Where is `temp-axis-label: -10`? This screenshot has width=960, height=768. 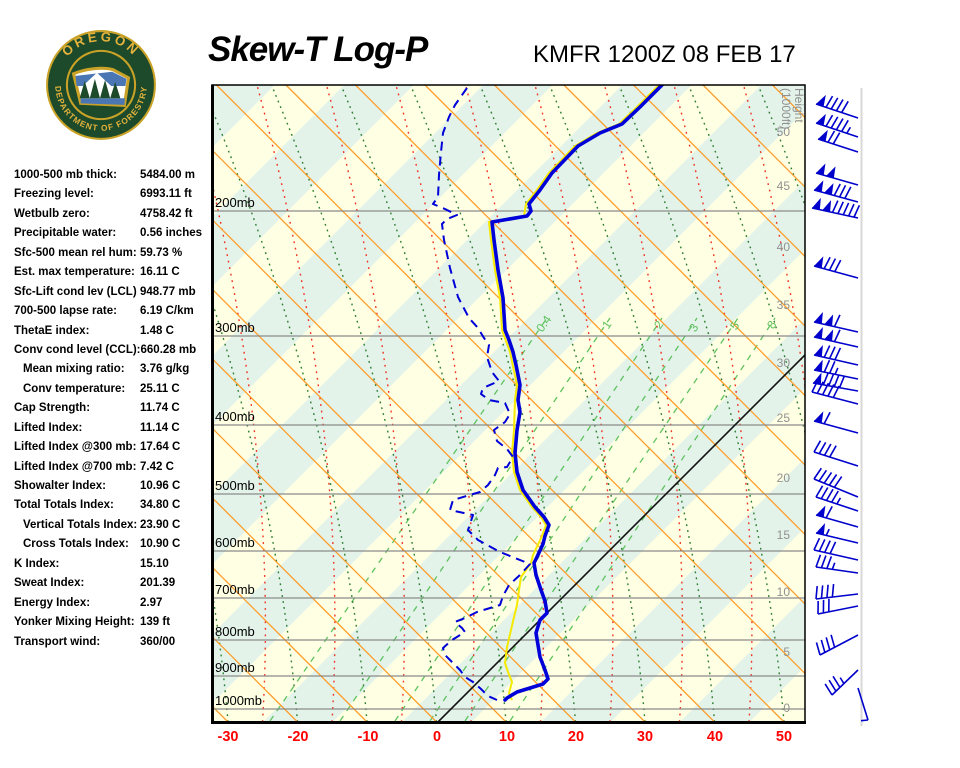
temp-axis-label: -10 is located at coordinates (368, 737).